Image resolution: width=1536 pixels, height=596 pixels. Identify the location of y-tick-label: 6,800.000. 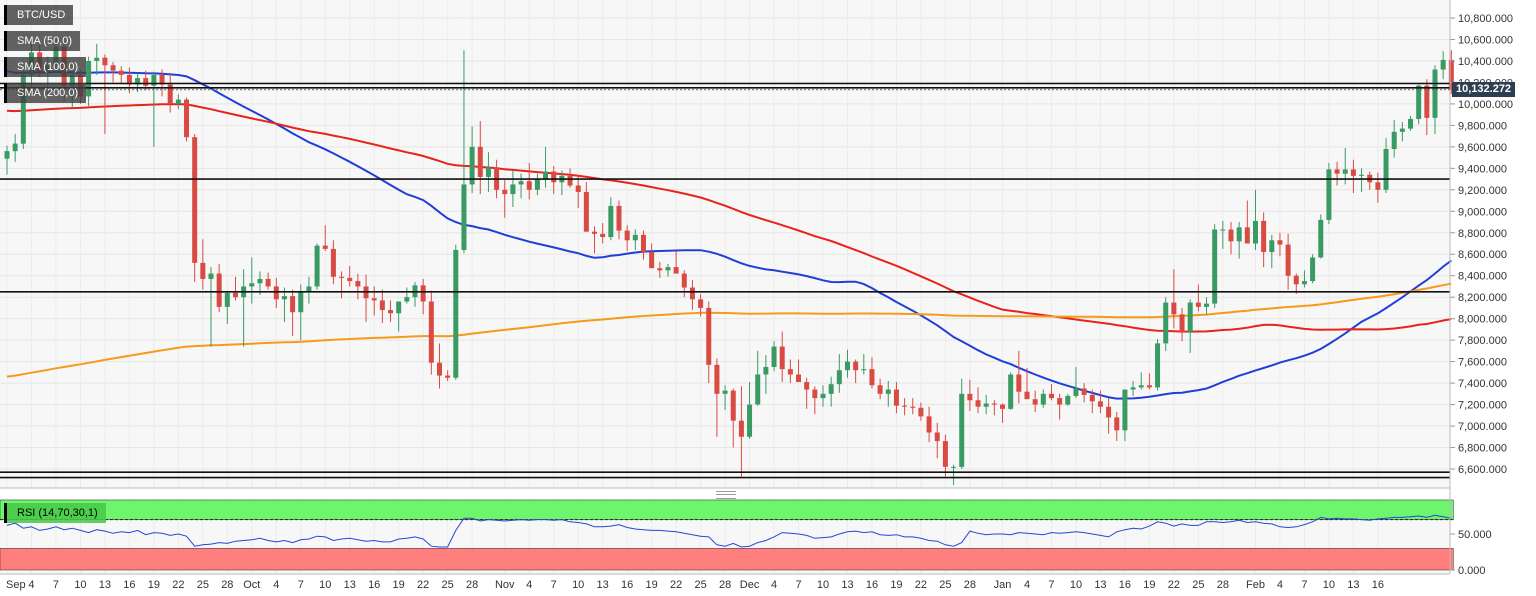
(1482, 449).